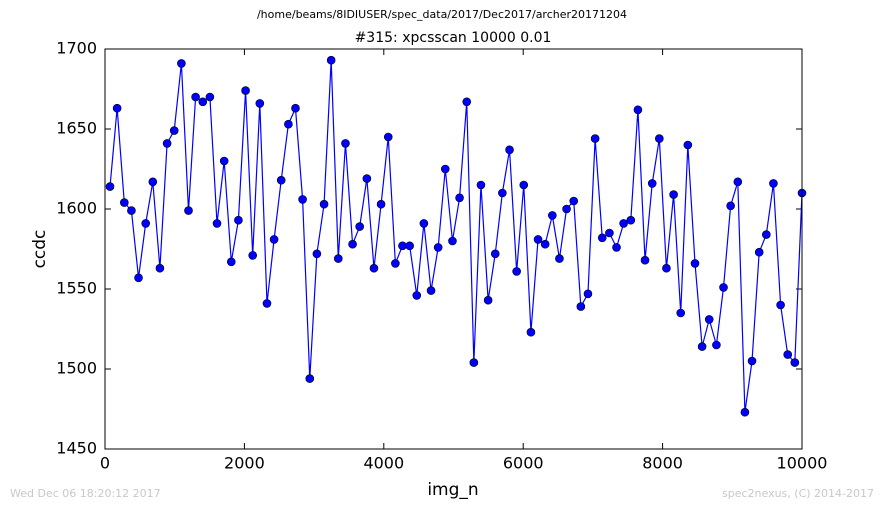  Describe the element at coordinates (798, 493) in the screenshot. I see `footer-right: spec2nexus, (C) 2014-2017` at that location.